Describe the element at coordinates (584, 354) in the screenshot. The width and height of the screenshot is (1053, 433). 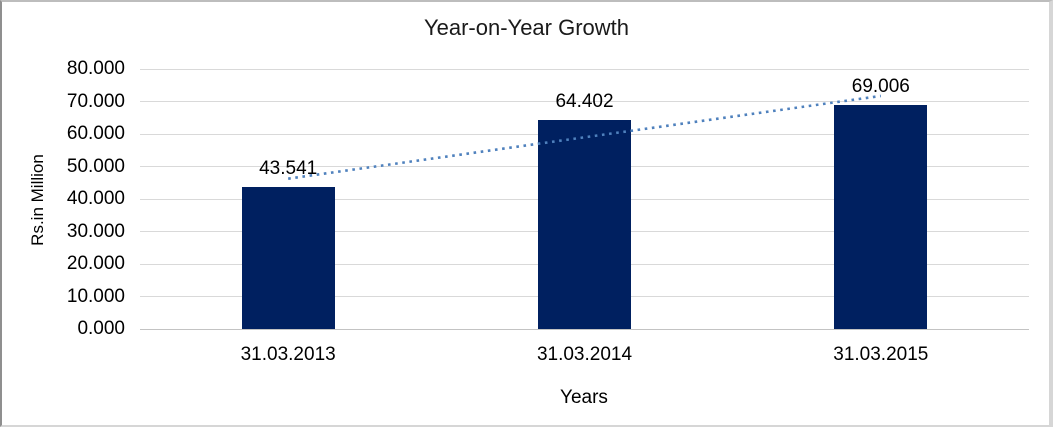
I see `x-category-label: 31.03.2014` at that location.